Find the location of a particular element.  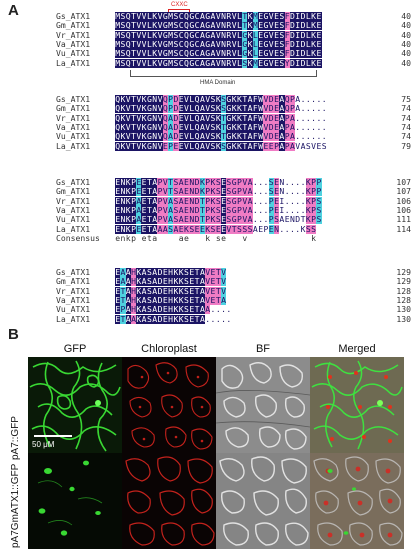

hma-domain-label: HMA Domain is located at coordinates (218, 83).